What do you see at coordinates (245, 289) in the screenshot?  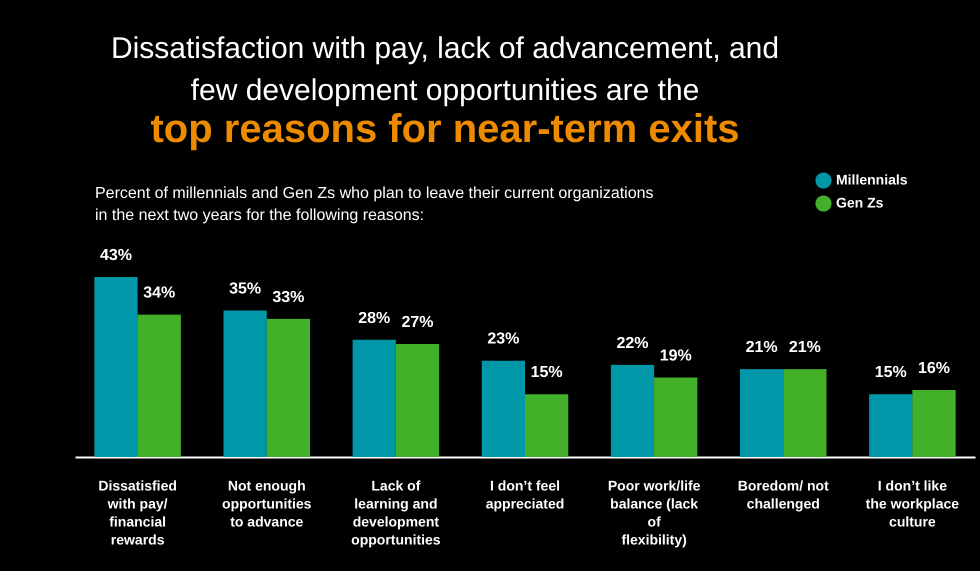 I see `data-label: 35%` at bounding box center [245, 289].